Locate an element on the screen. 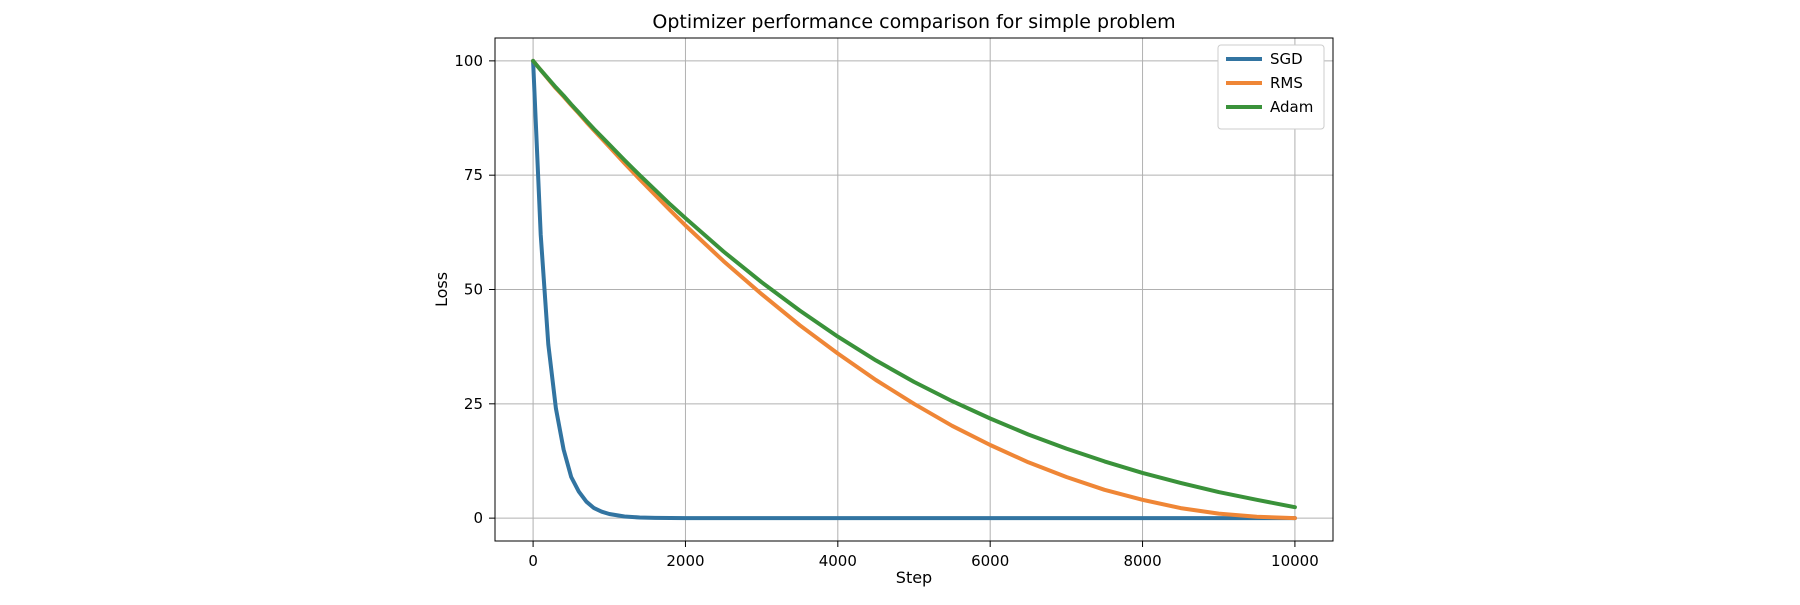 This screenshot has width=1800, height=605. legend-label-sgd: SGD is located at coordinates (1286, 59).